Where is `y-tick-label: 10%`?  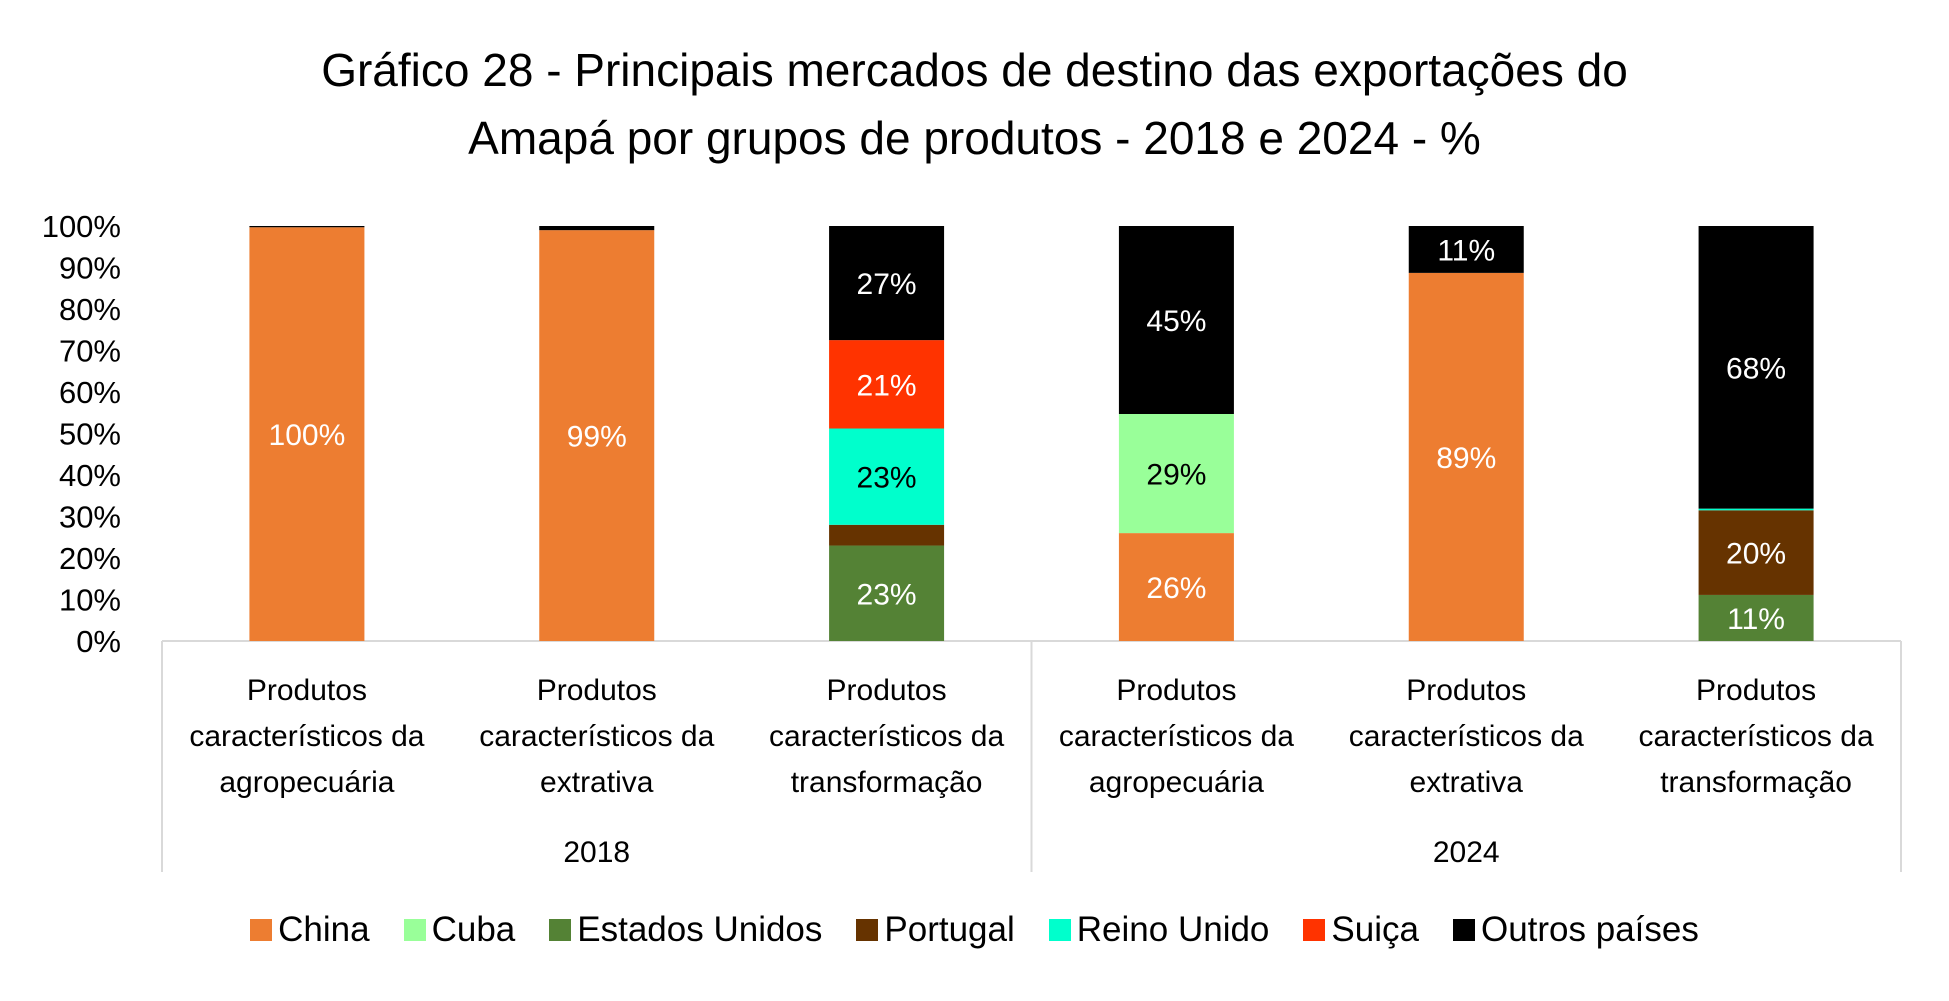 y-tick-label: 10% is located at coordinates (90, 600).